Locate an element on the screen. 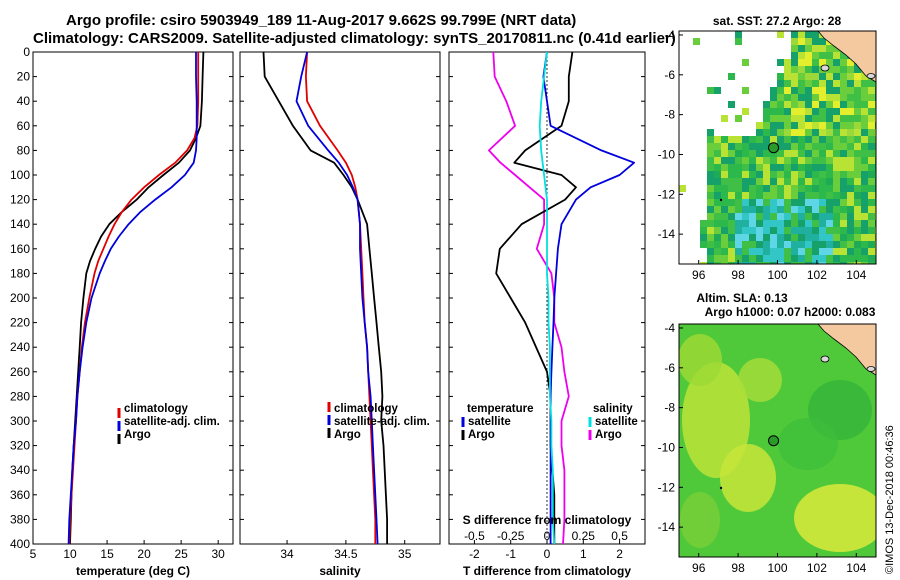 The height and width of the screenshot is (580, 900). legend-label-argo: Argo is located at coordinates (137, 435).